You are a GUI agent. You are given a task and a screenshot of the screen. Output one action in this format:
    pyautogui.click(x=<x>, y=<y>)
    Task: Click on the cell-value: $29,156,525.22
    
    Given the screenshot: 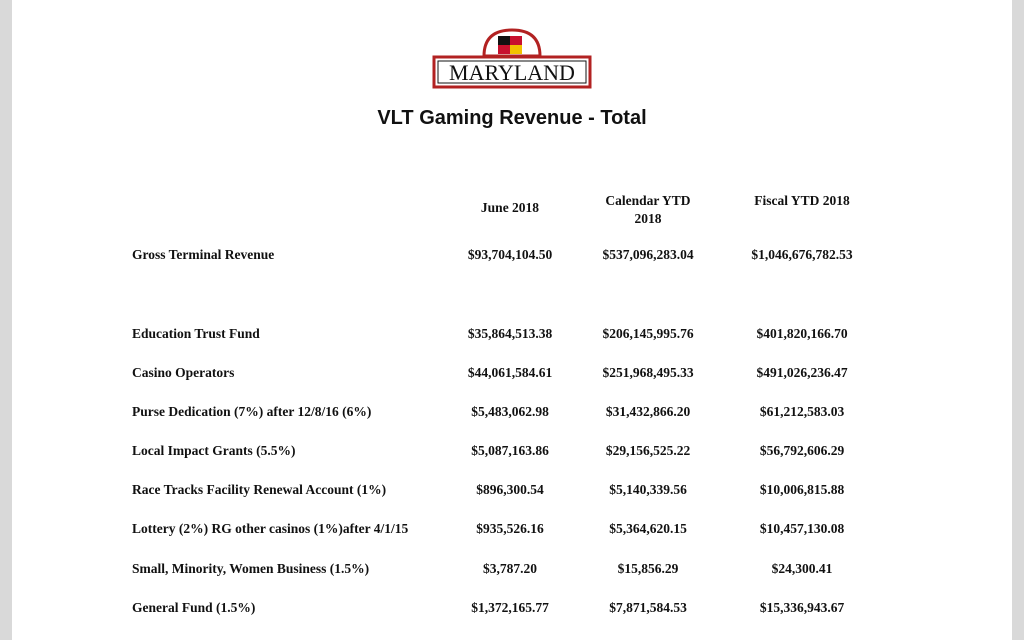 What is the action you would take?
    pyautogui.click(x=648, y=450)
    